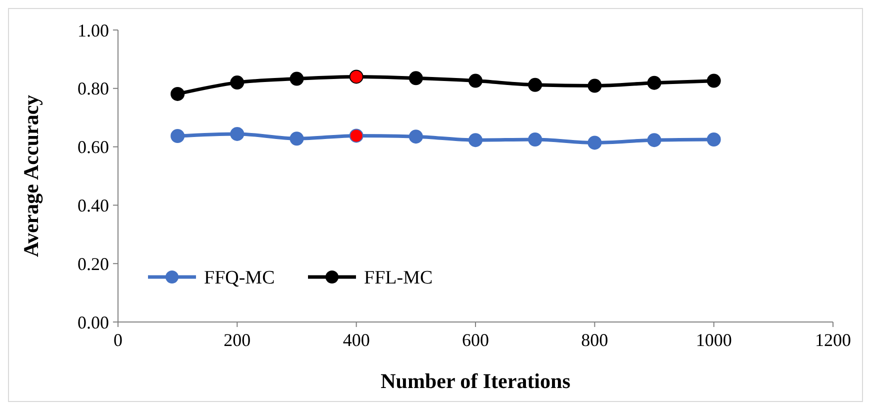 This screenshot has width=871, height=410. What do you see at coordinates (239, 278) in the screenshot?
I see `legend-label: FFQ-MC` at bounding box center [239, 278].